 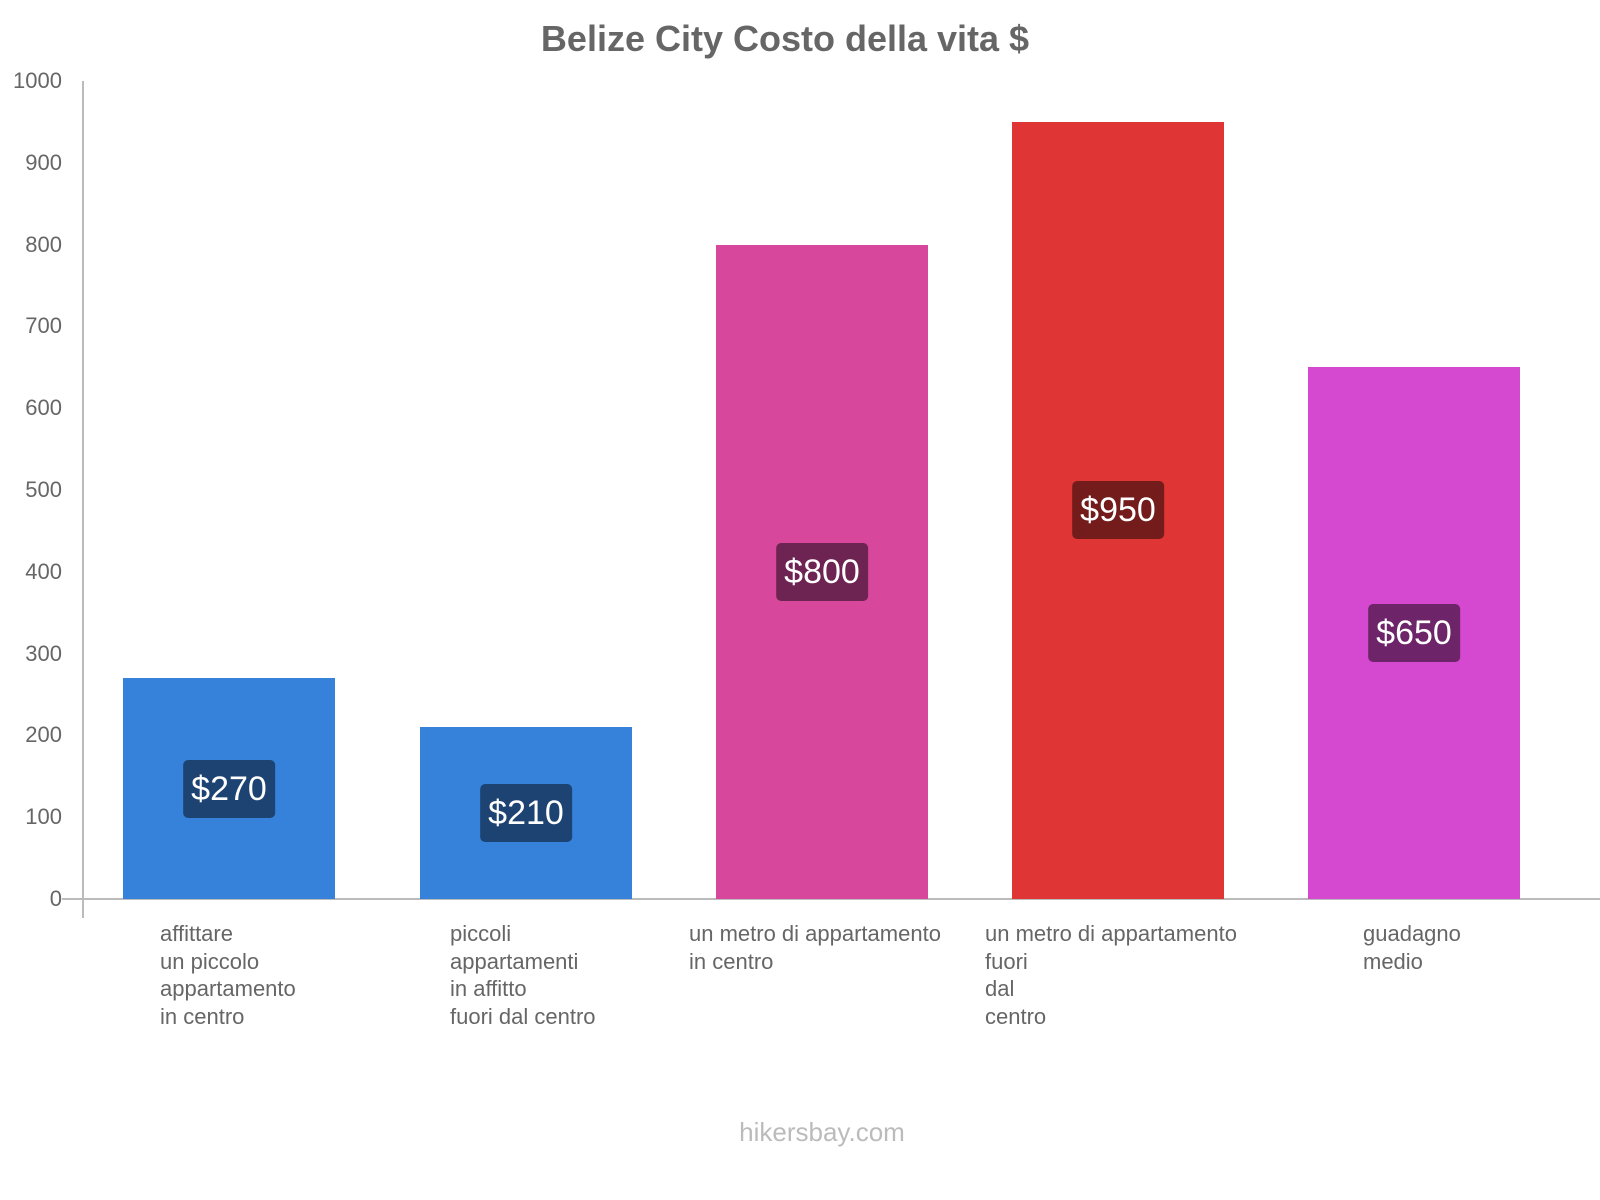 I want to click on bar: $800, so click(x=822, y=571).